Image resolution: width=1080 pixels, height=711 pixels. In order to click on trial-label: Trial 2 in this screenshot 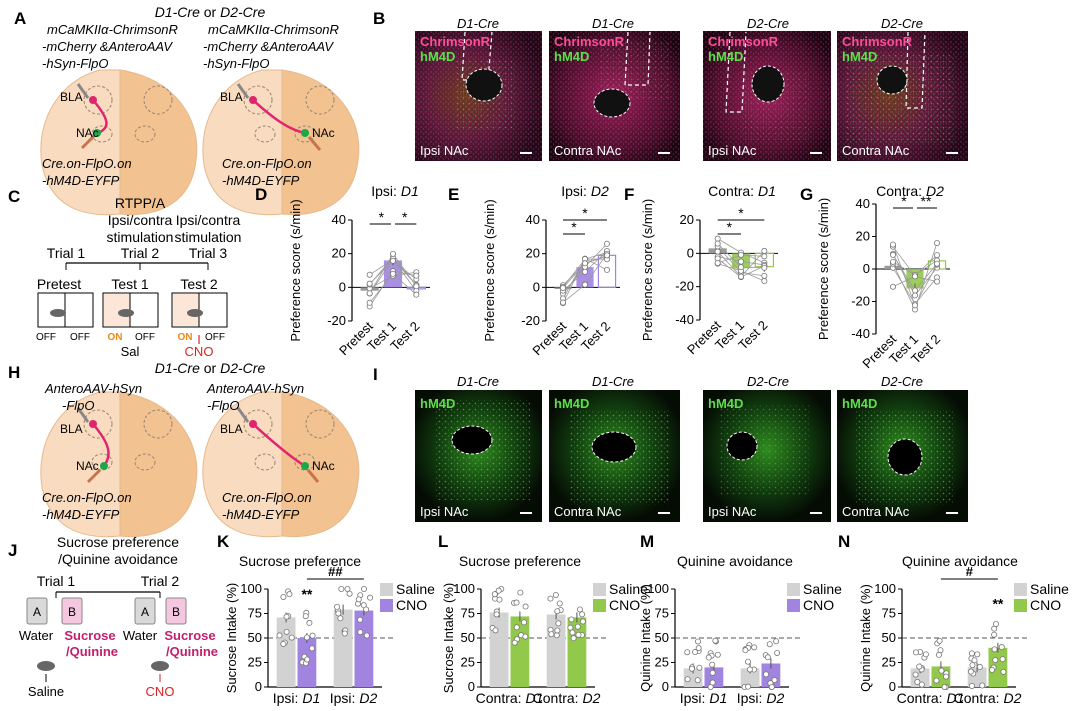, I will do `click(160, 581)`.